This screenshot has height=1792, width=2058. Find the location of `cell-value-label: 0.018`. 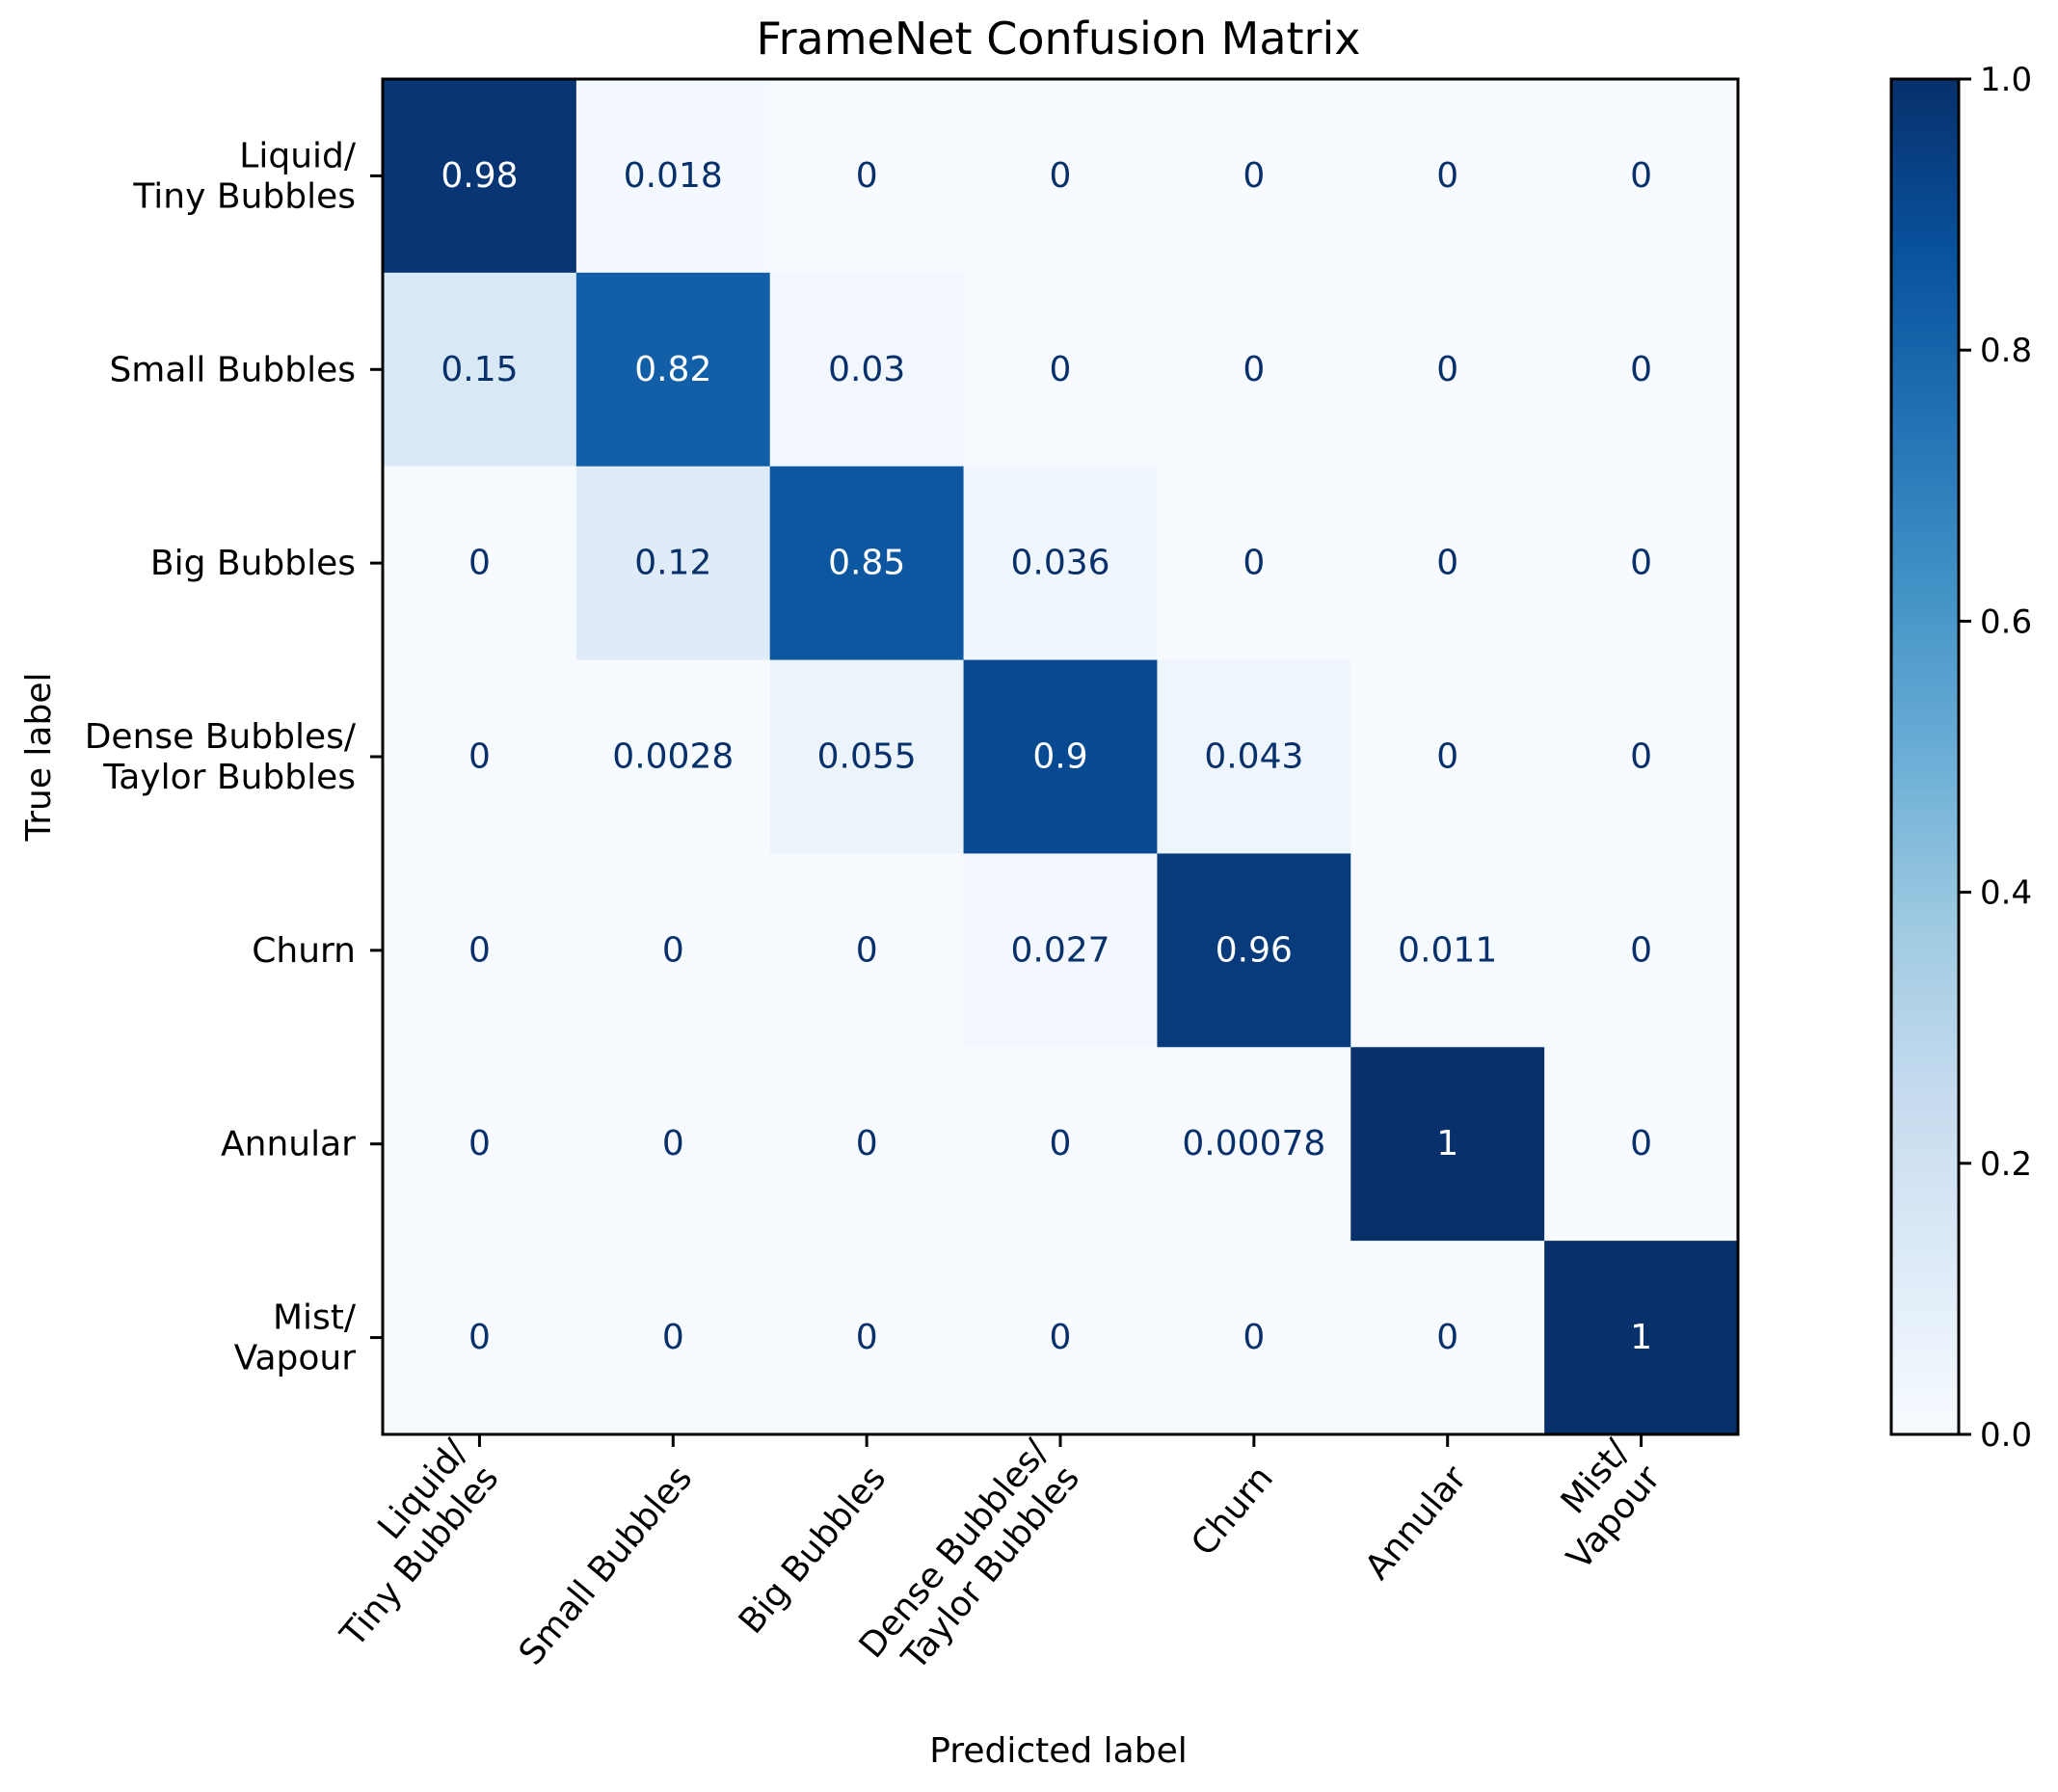

cell-value-label: 0.018 is located at coordinates (673, 176).